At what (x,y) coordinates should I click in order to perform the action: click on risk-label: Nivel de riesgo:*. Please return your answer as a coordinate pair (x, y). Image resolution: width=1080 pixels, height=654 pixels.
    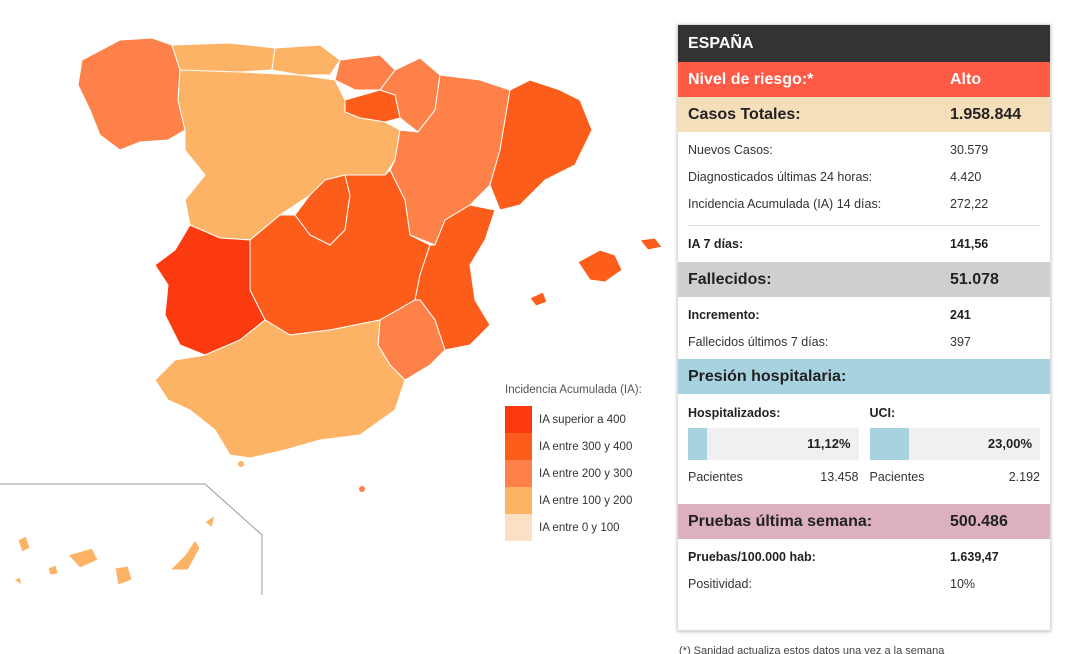
    Looking at the image, I should click on (751, 79).